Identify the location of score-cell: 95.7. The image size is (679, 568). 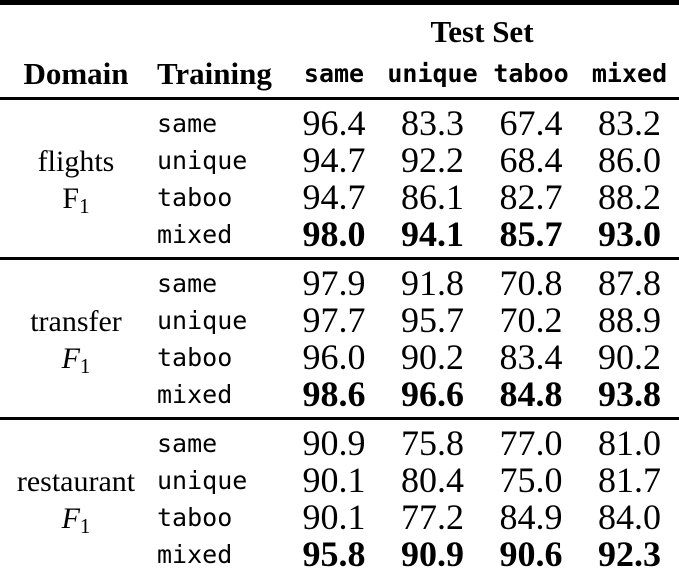
(432, 320).